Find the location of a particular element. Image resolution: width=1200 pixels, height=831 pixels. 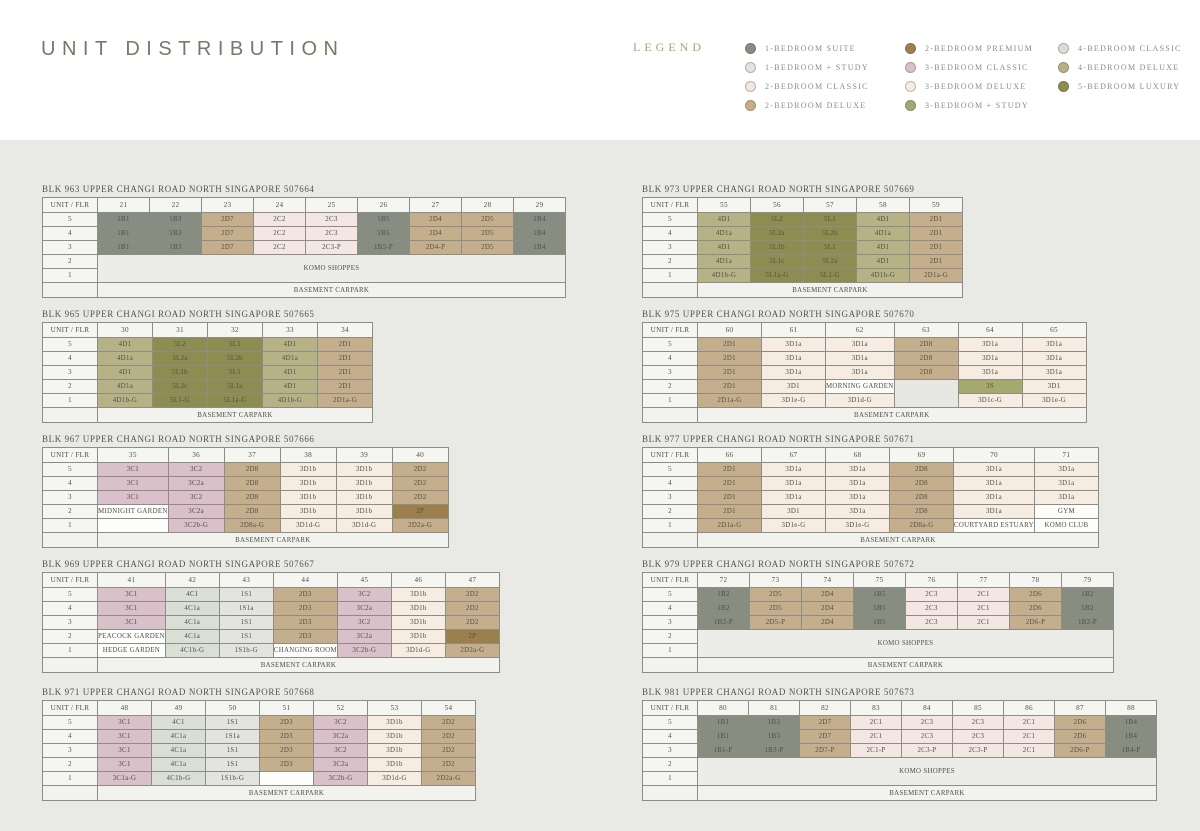

stack-header: 54 is located at coordinates (448, 708).